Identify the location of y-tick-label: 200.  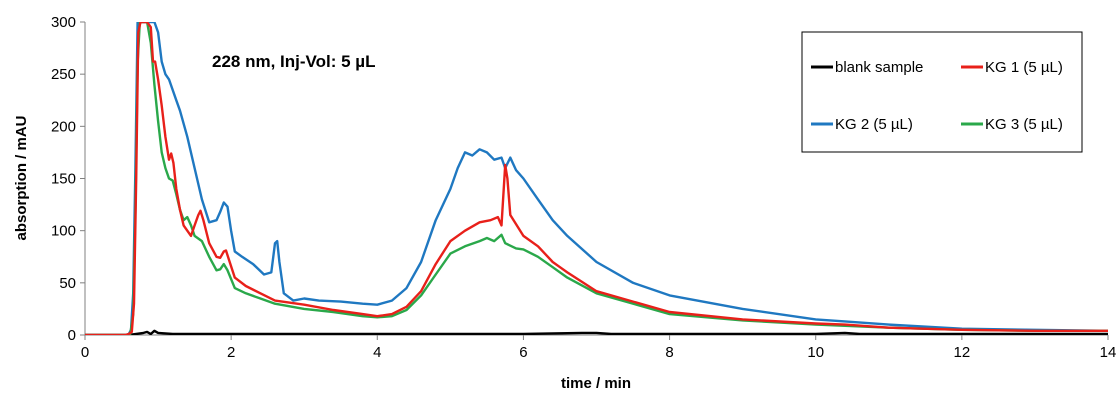
(63, 126).